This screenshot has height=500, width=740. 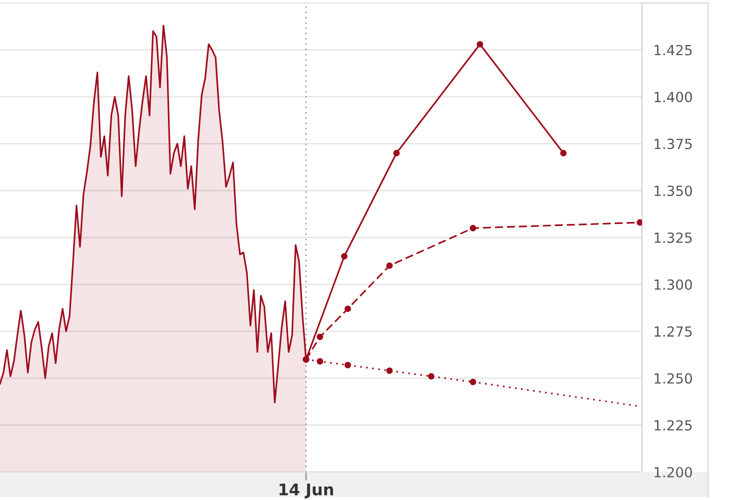 I want to click on y-tick-label: 1.325, so click(x=673, y=237).